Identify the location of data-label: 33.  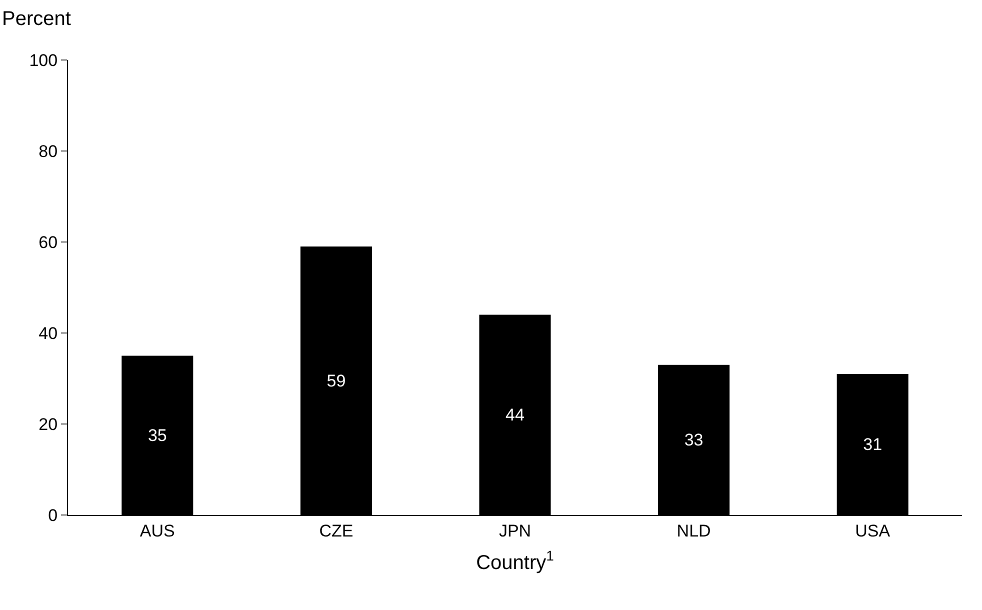
(694, 440).